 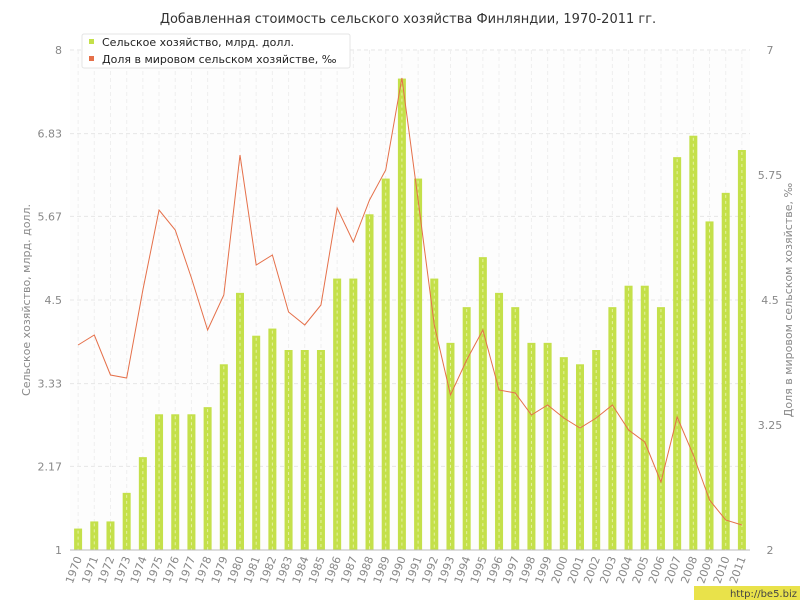 What do you see at coordinates (26, 300) in the screenshot?
I see `left-axis-label: Сельское хозяйство, млрд. долл.` at bounding box center [26, 300].